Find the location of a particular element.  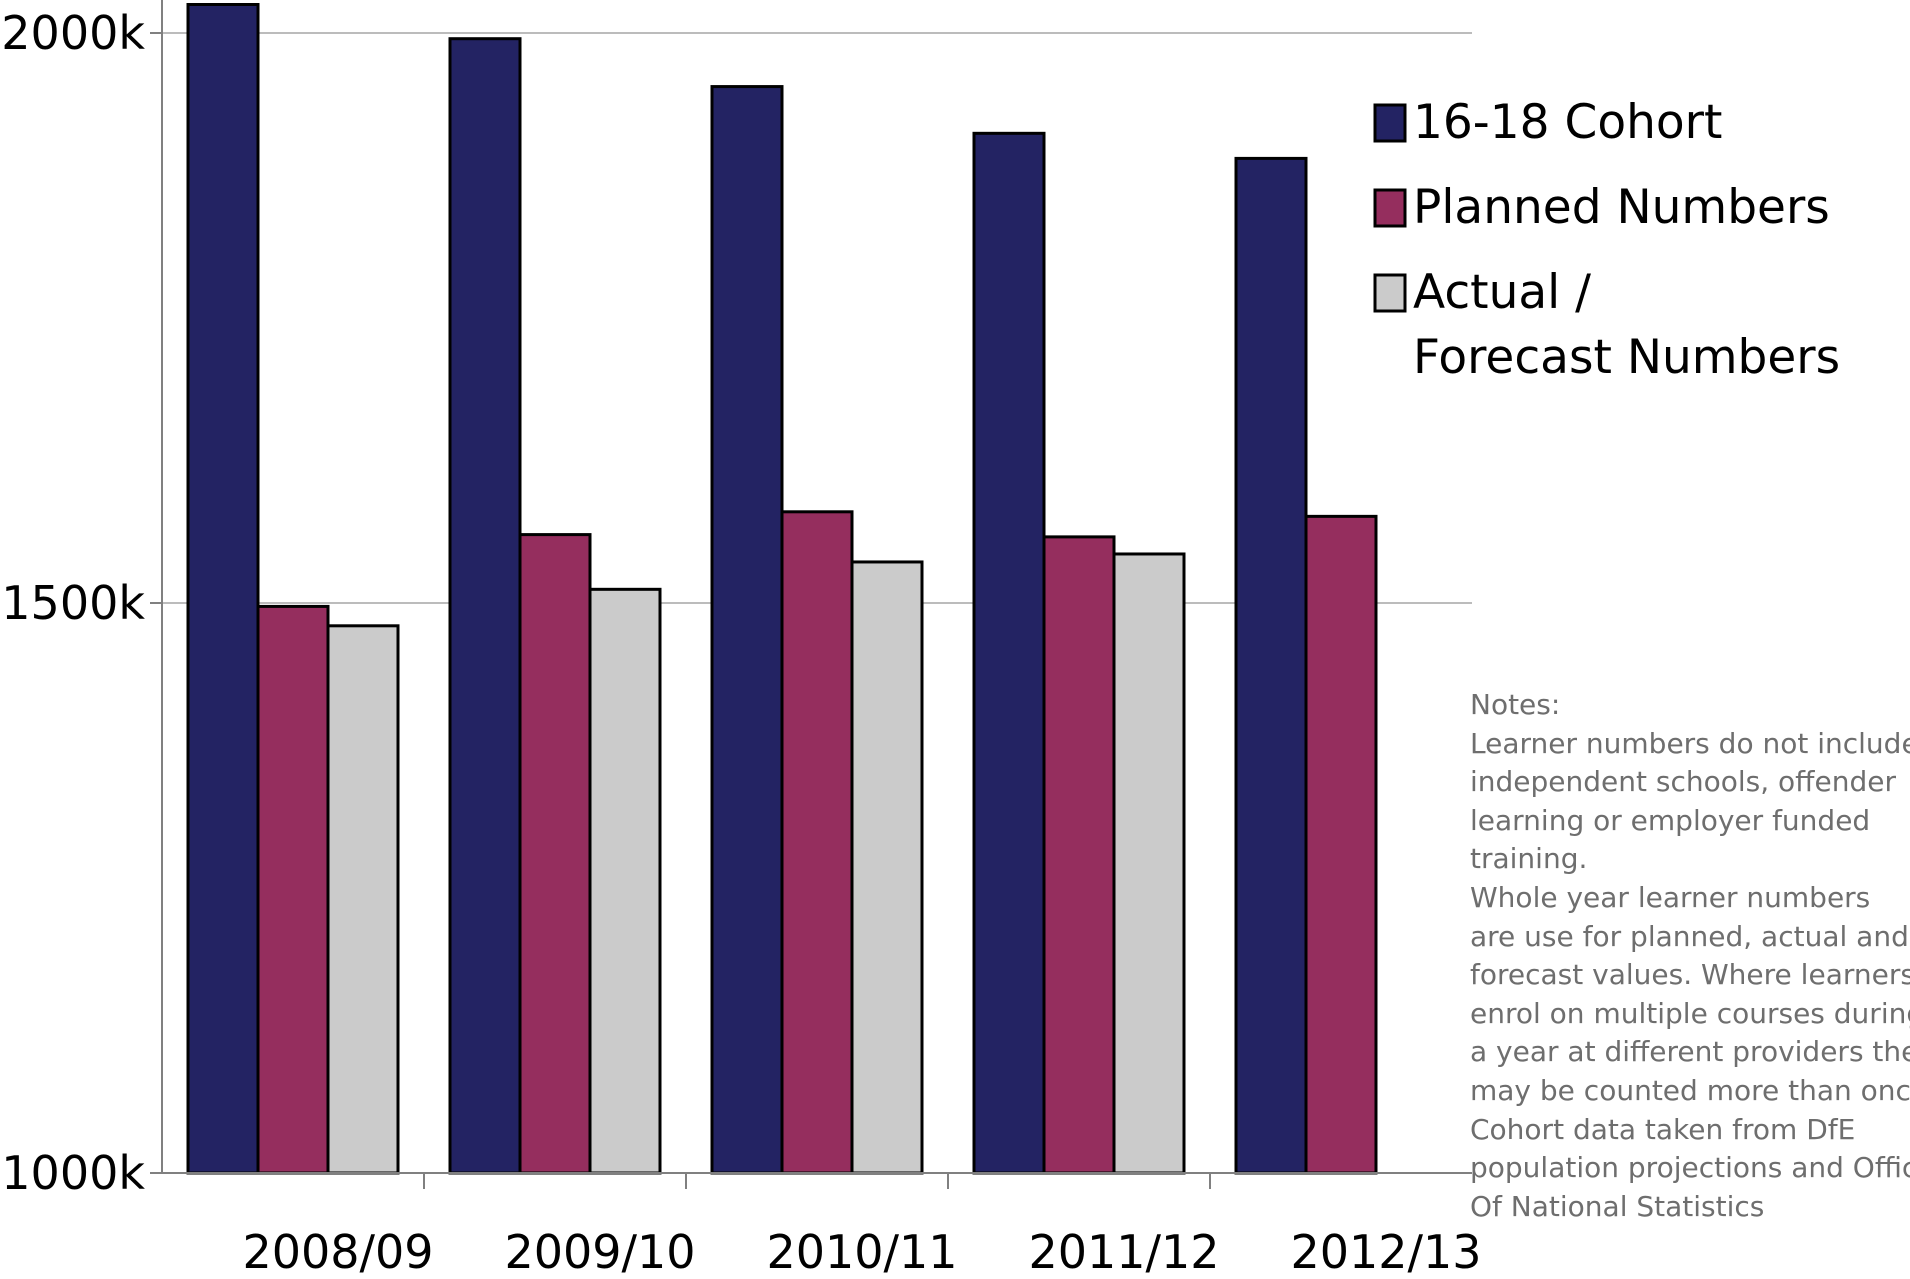

notes-line: Whole year learner numbers is located at coordinates (1670, 897).